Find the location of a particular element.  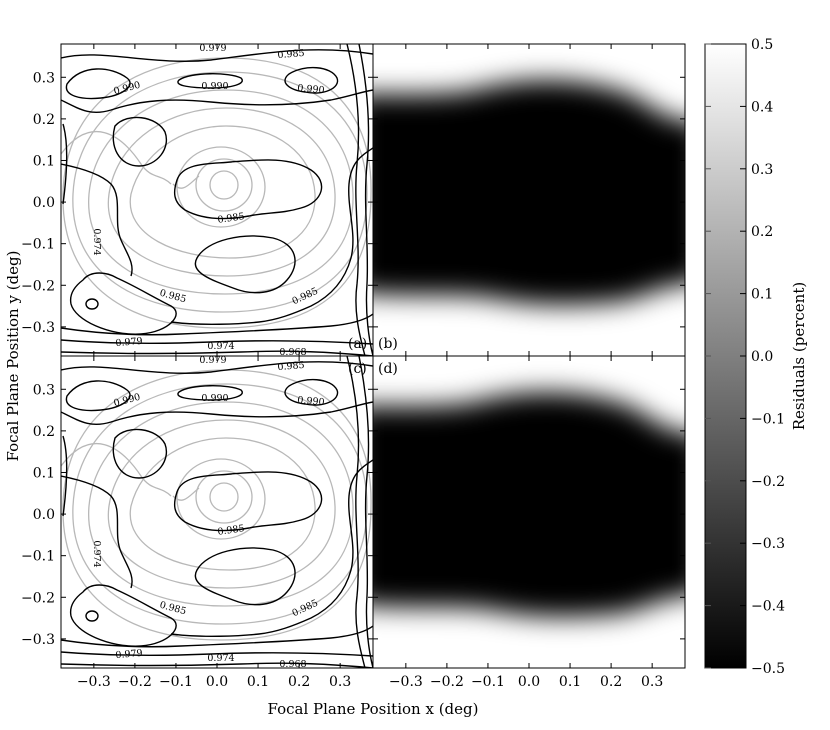

colorbar-tick-label: 0.4 is located at coordinates (762, 107).